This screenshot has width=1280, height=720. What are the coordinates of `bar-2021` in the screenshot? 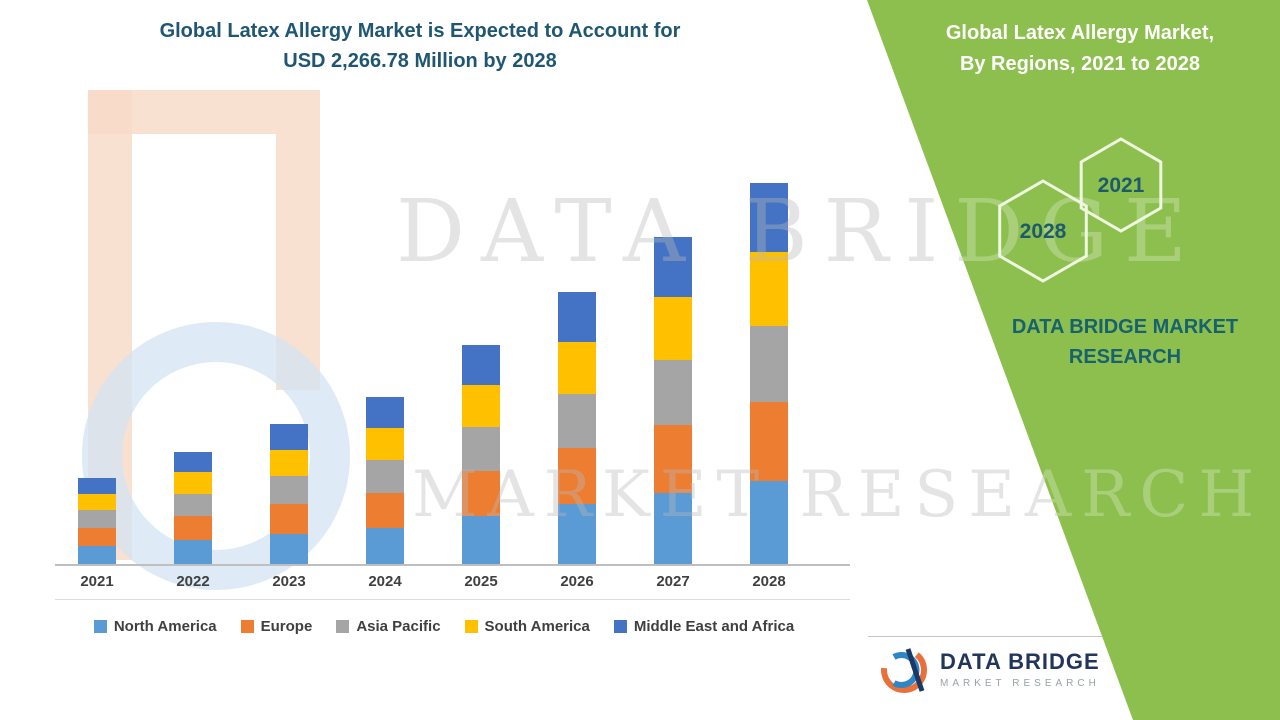 It's located at (97, 521).